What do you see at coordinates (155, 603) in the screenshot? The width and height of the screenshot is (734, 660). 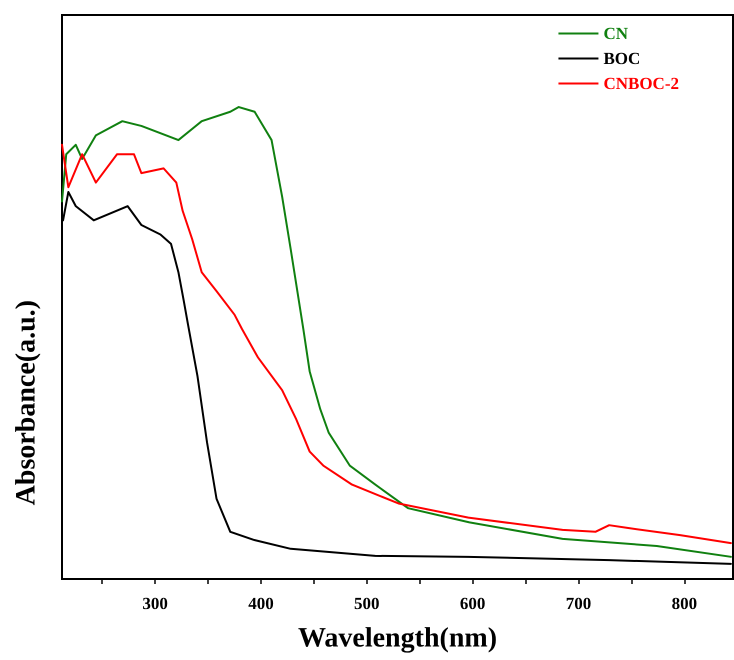 I see `x-tick-label: 300` at bounding box center [155, 603].